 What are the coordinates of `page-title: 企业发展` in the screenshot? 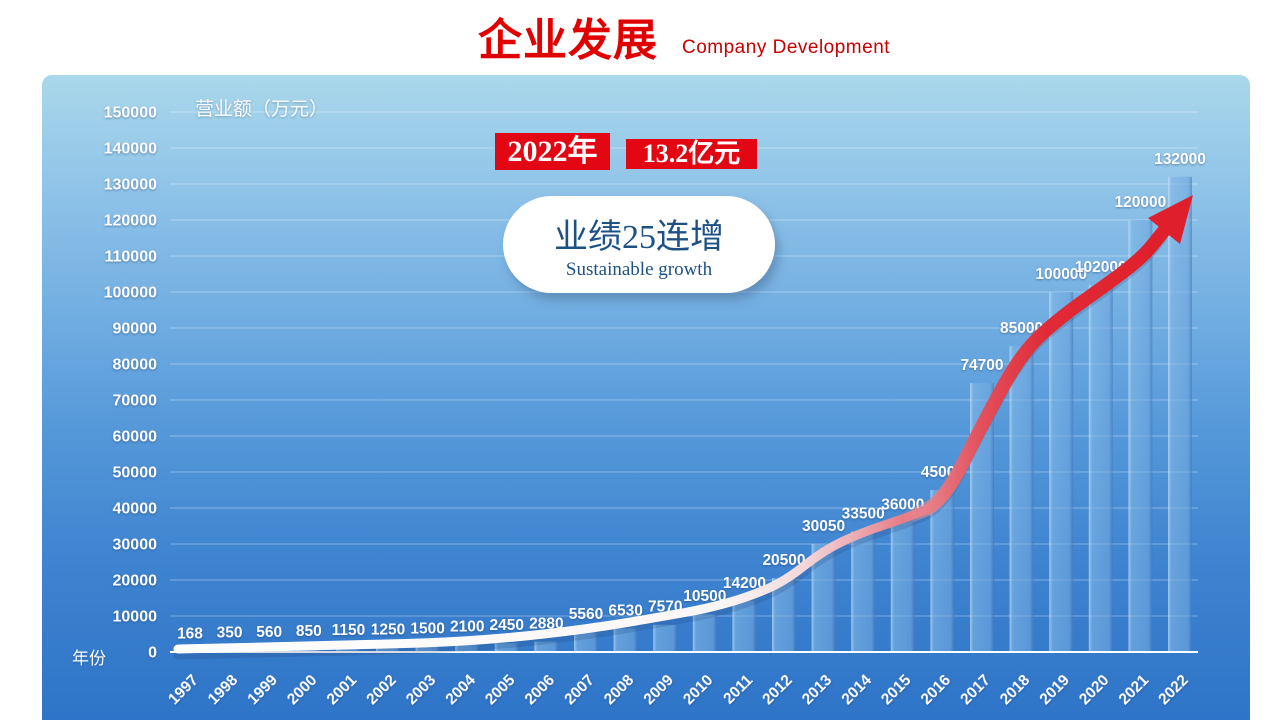 It's located at (568, 40).